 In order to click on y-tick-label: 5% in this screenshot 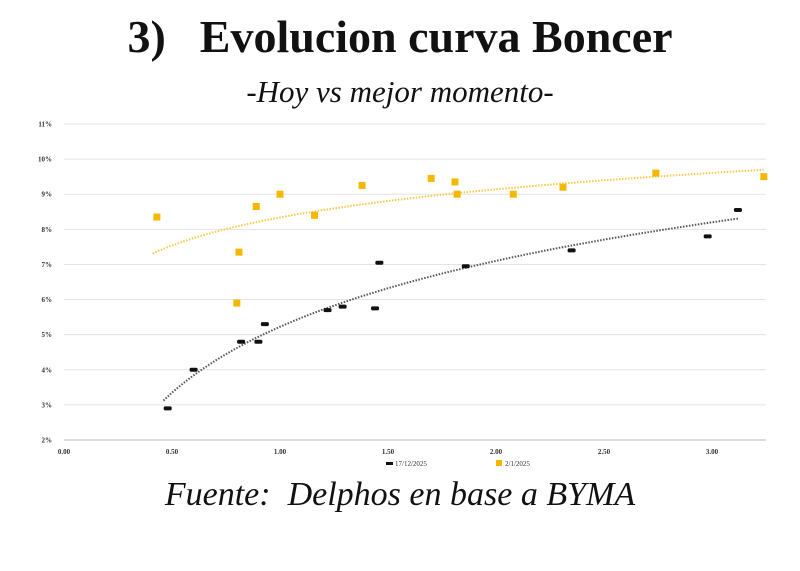, I will do `click(47, 335)`.